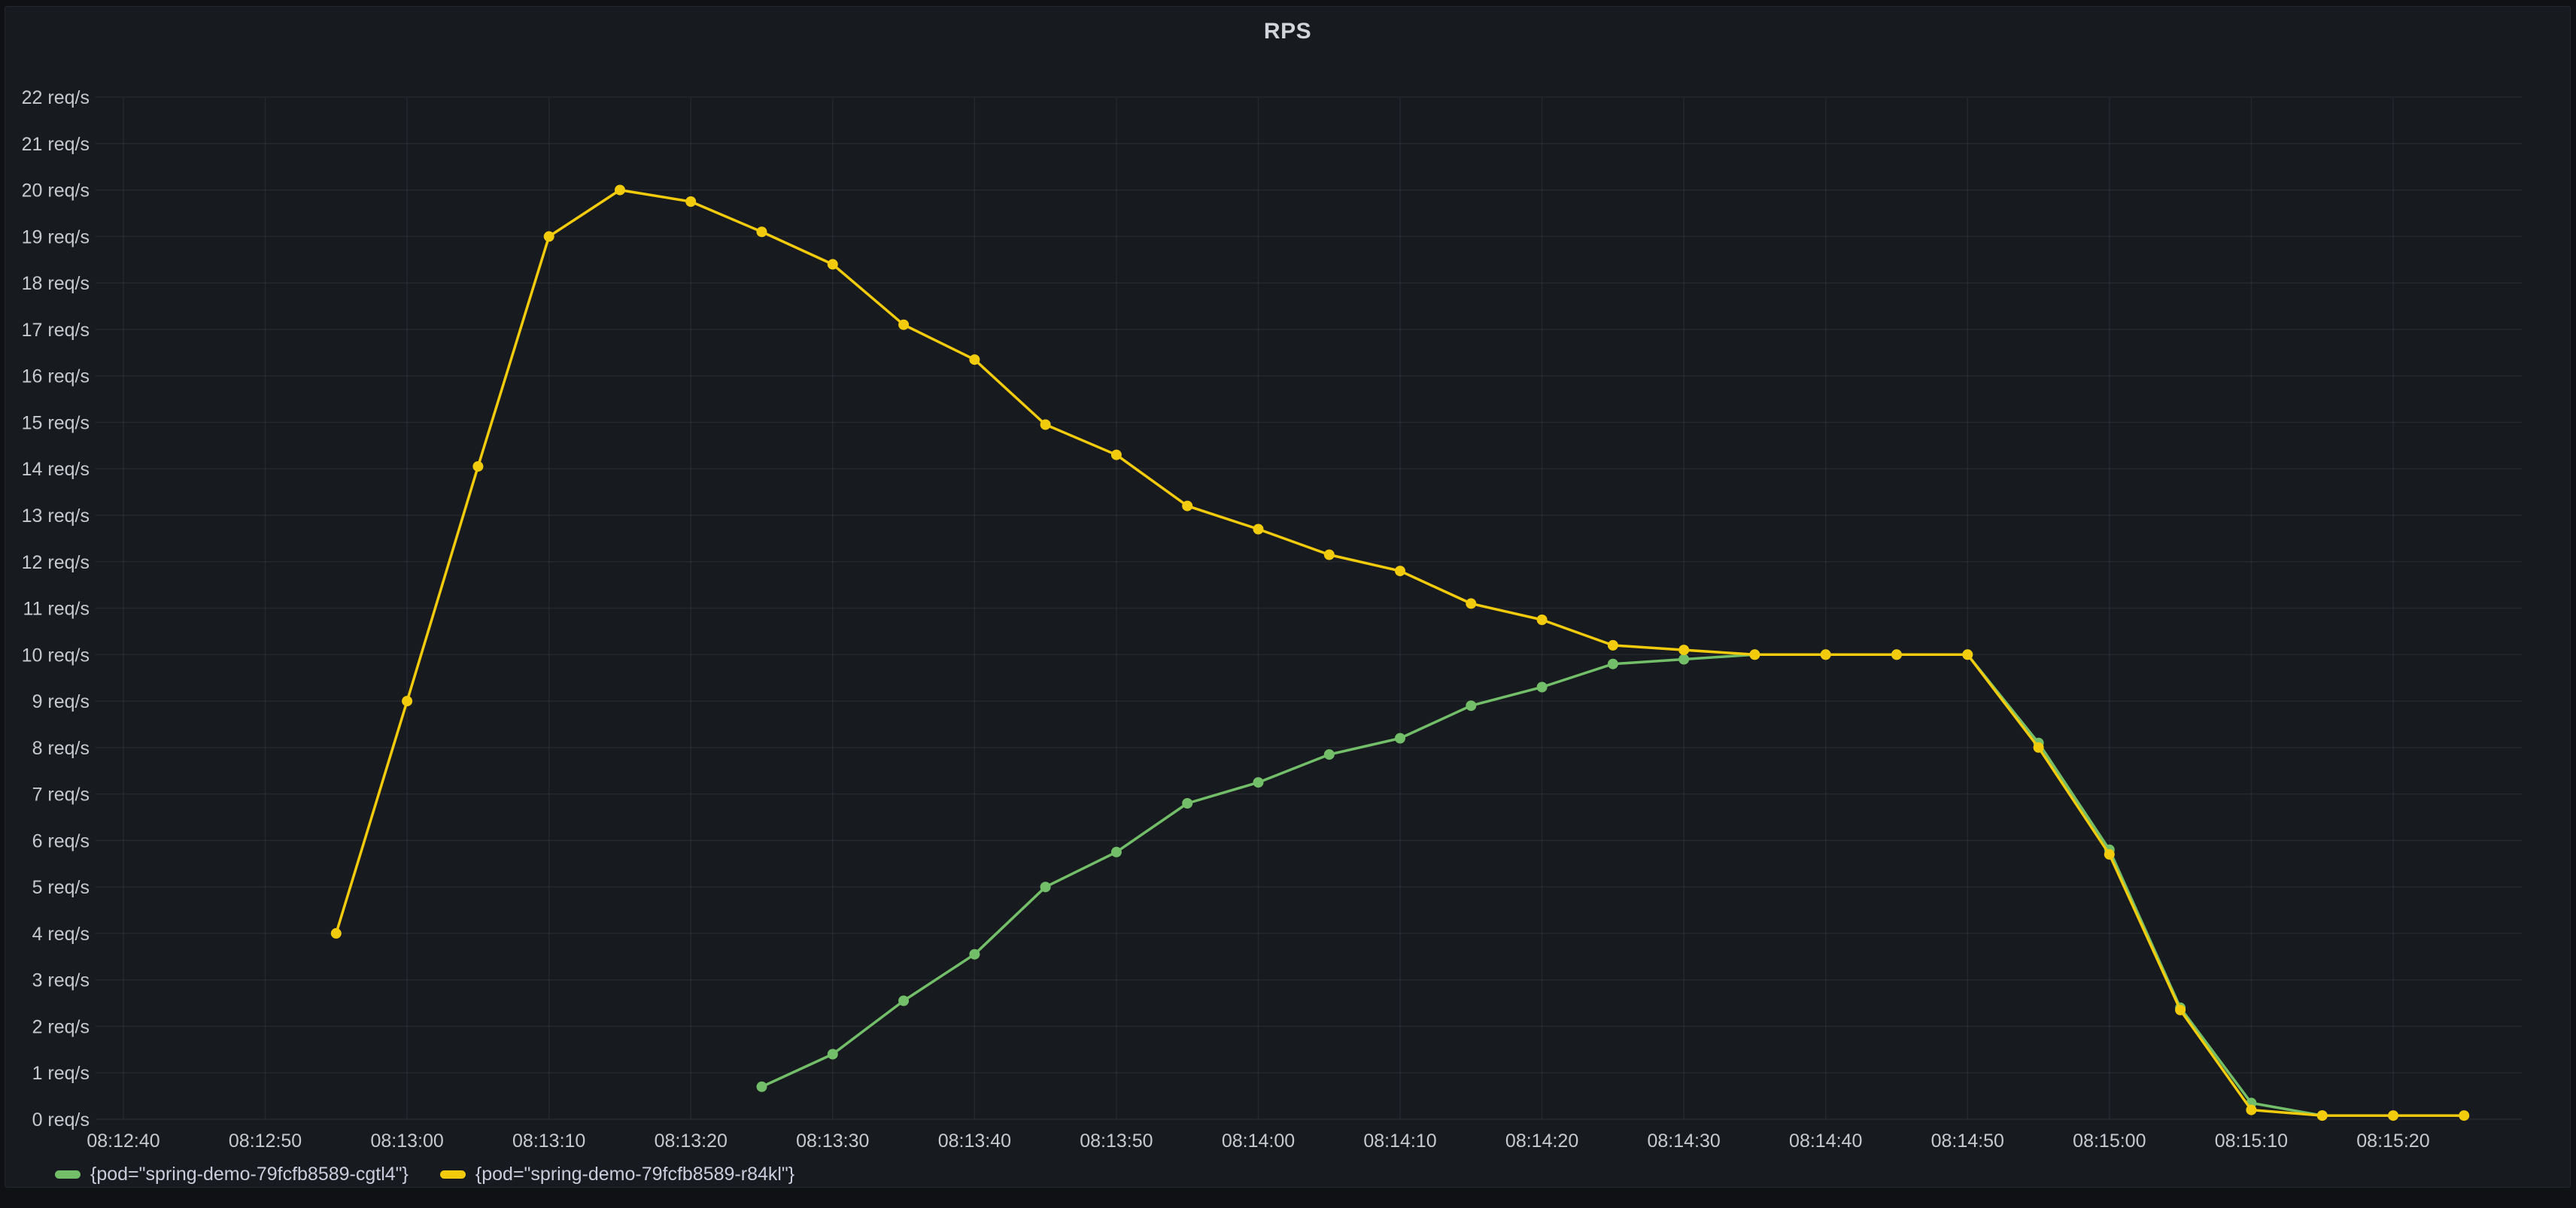 The image size is (2576, 1208). Describe the element at coordinates (61, 1120) in the screenshot. I see `y-axis-label: 0 req/s` at that location.